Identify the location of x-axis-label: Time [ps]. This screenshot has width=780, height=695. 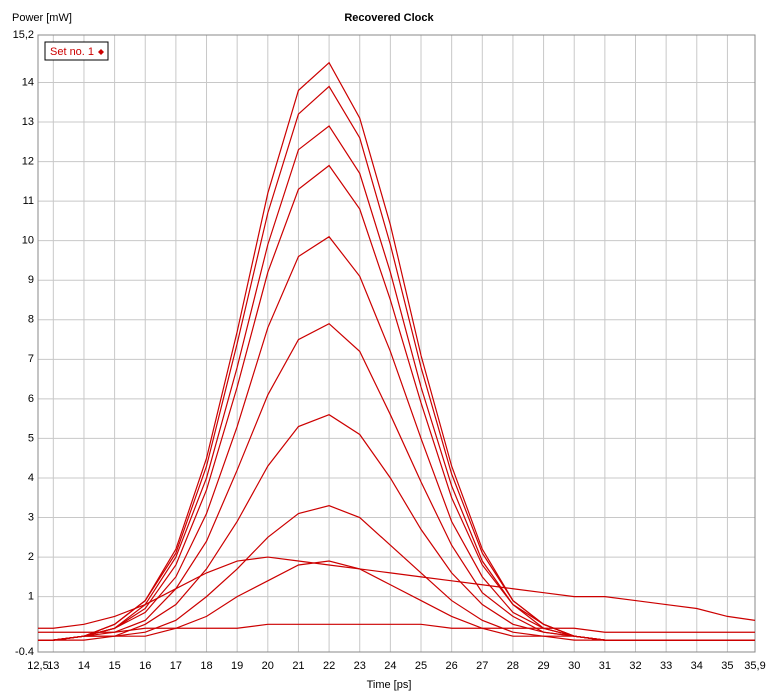
(389, 685).